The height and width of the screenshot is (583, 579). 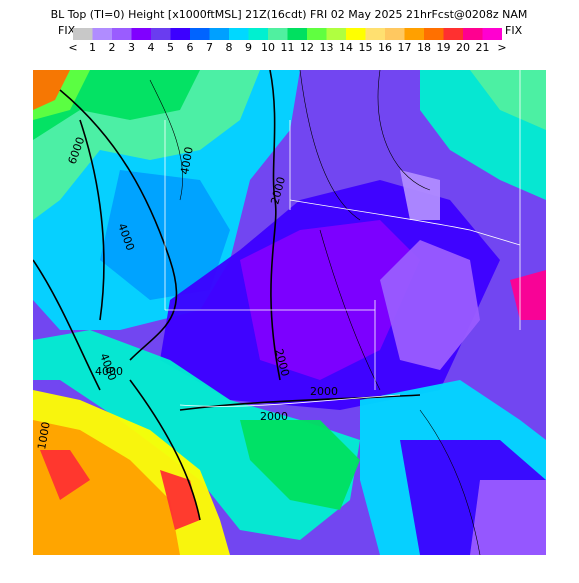 I want to click on colorbar-label: <, so click(x=72, y=47).